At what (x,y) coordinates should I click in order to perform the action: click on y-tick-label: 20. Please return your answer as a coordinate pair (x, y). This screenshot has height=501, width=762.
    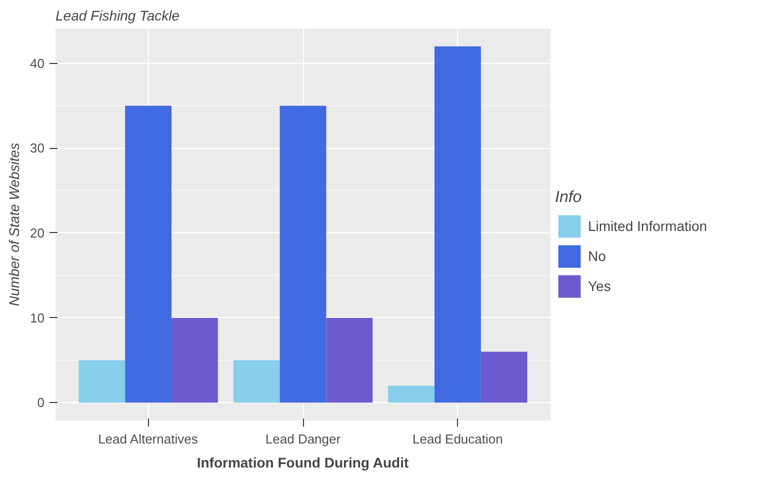
    Looking at the image, I should click on (37, 232).